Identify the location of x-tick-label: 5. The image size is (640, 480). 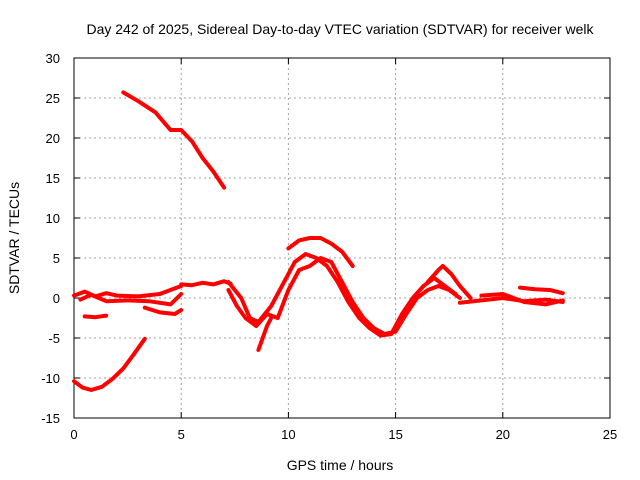
(181, 434).